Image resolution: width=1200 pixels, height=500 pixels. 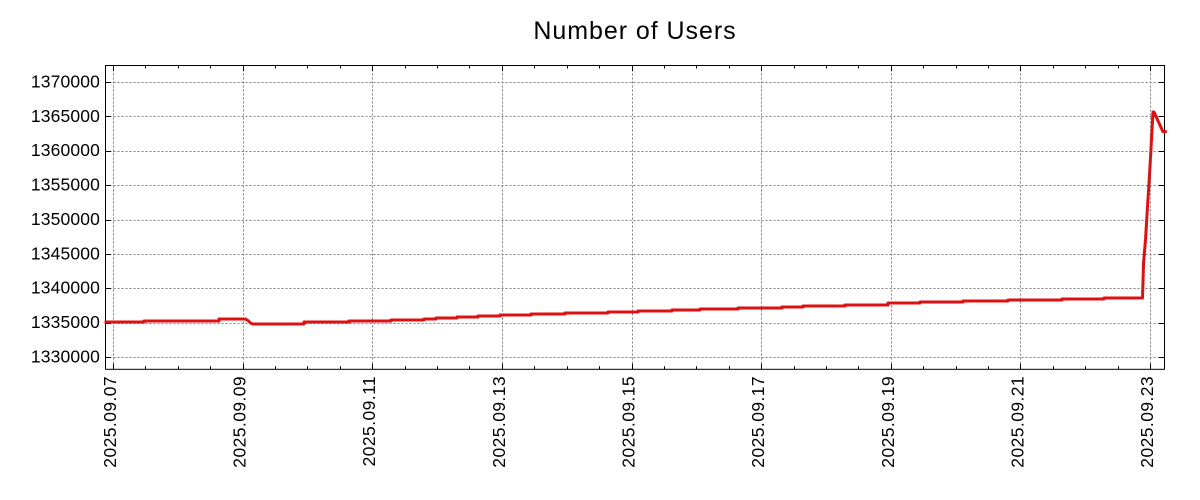 What do you see at coordinates (65, 150) in the screenshot?
I see `svg-text: 1360000` at bounding box center [65, 150].